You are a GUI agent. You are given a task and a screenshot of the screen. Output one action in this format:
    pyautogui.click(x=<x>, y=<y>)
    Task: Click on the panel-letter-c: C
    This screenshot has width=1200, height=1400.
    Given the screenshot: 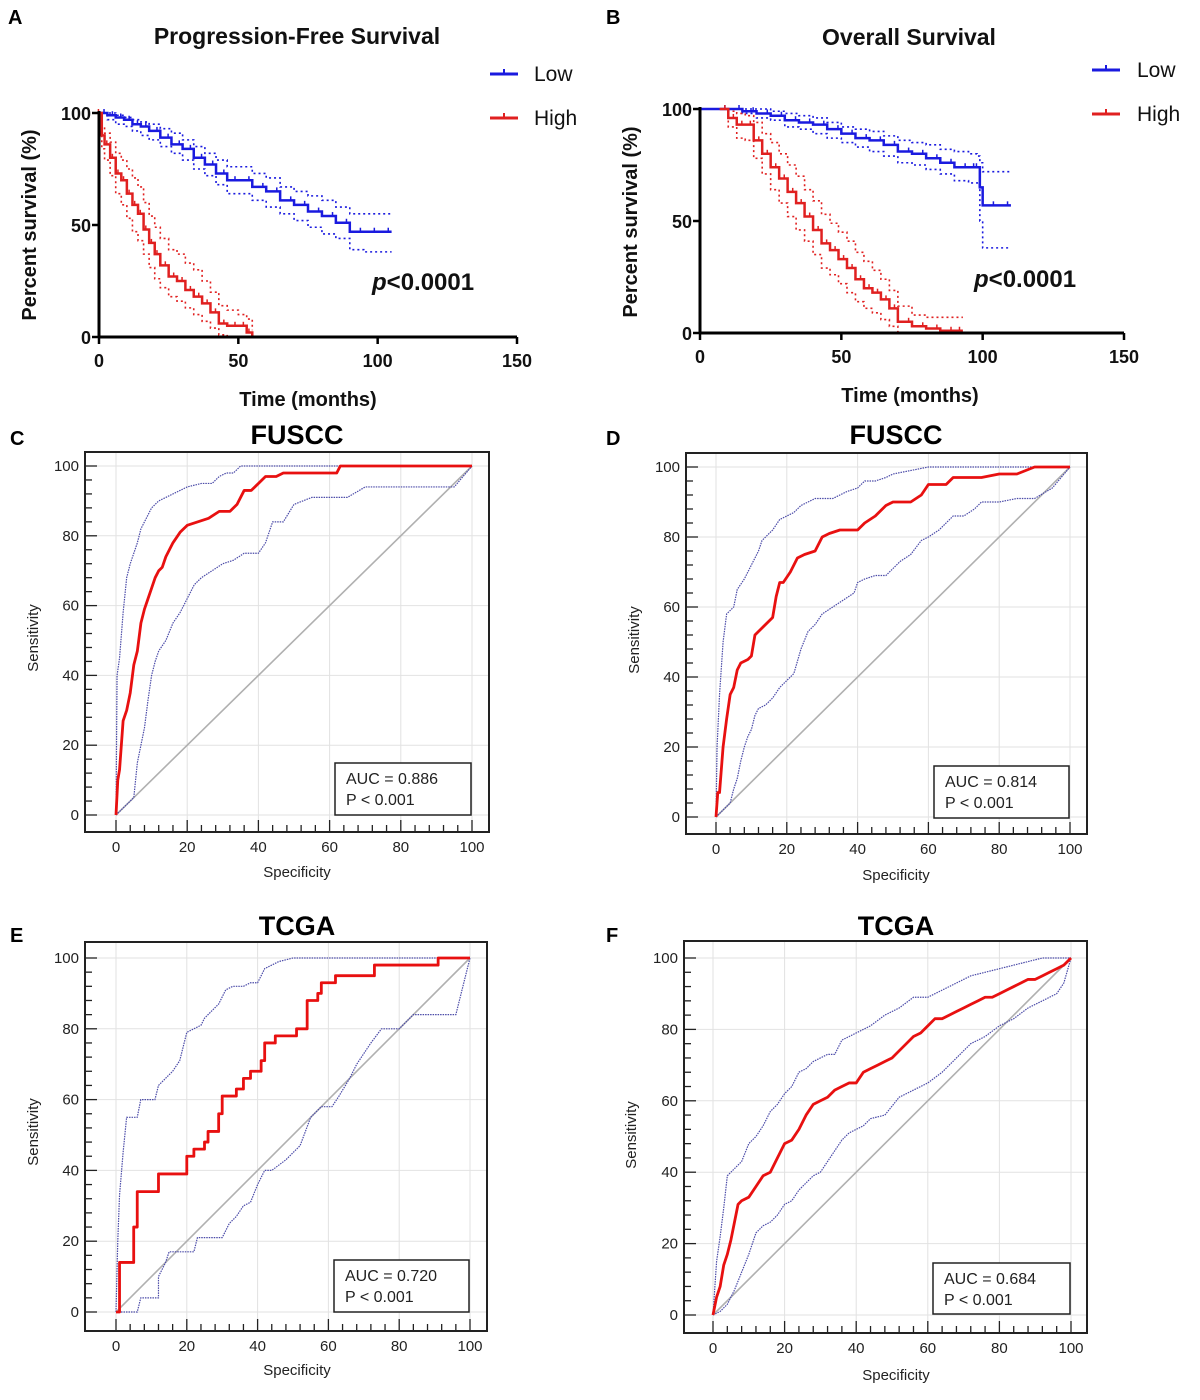 What is the action you would take?
    pyautogui.click(x=17, y=439)
    